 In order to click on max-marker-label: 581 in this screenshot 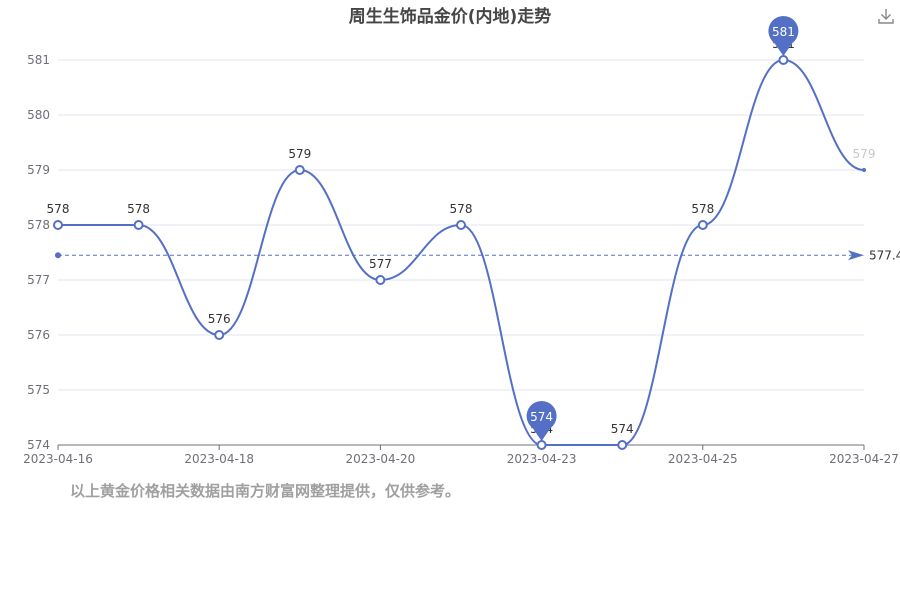, I will do `click(783, 32)`.